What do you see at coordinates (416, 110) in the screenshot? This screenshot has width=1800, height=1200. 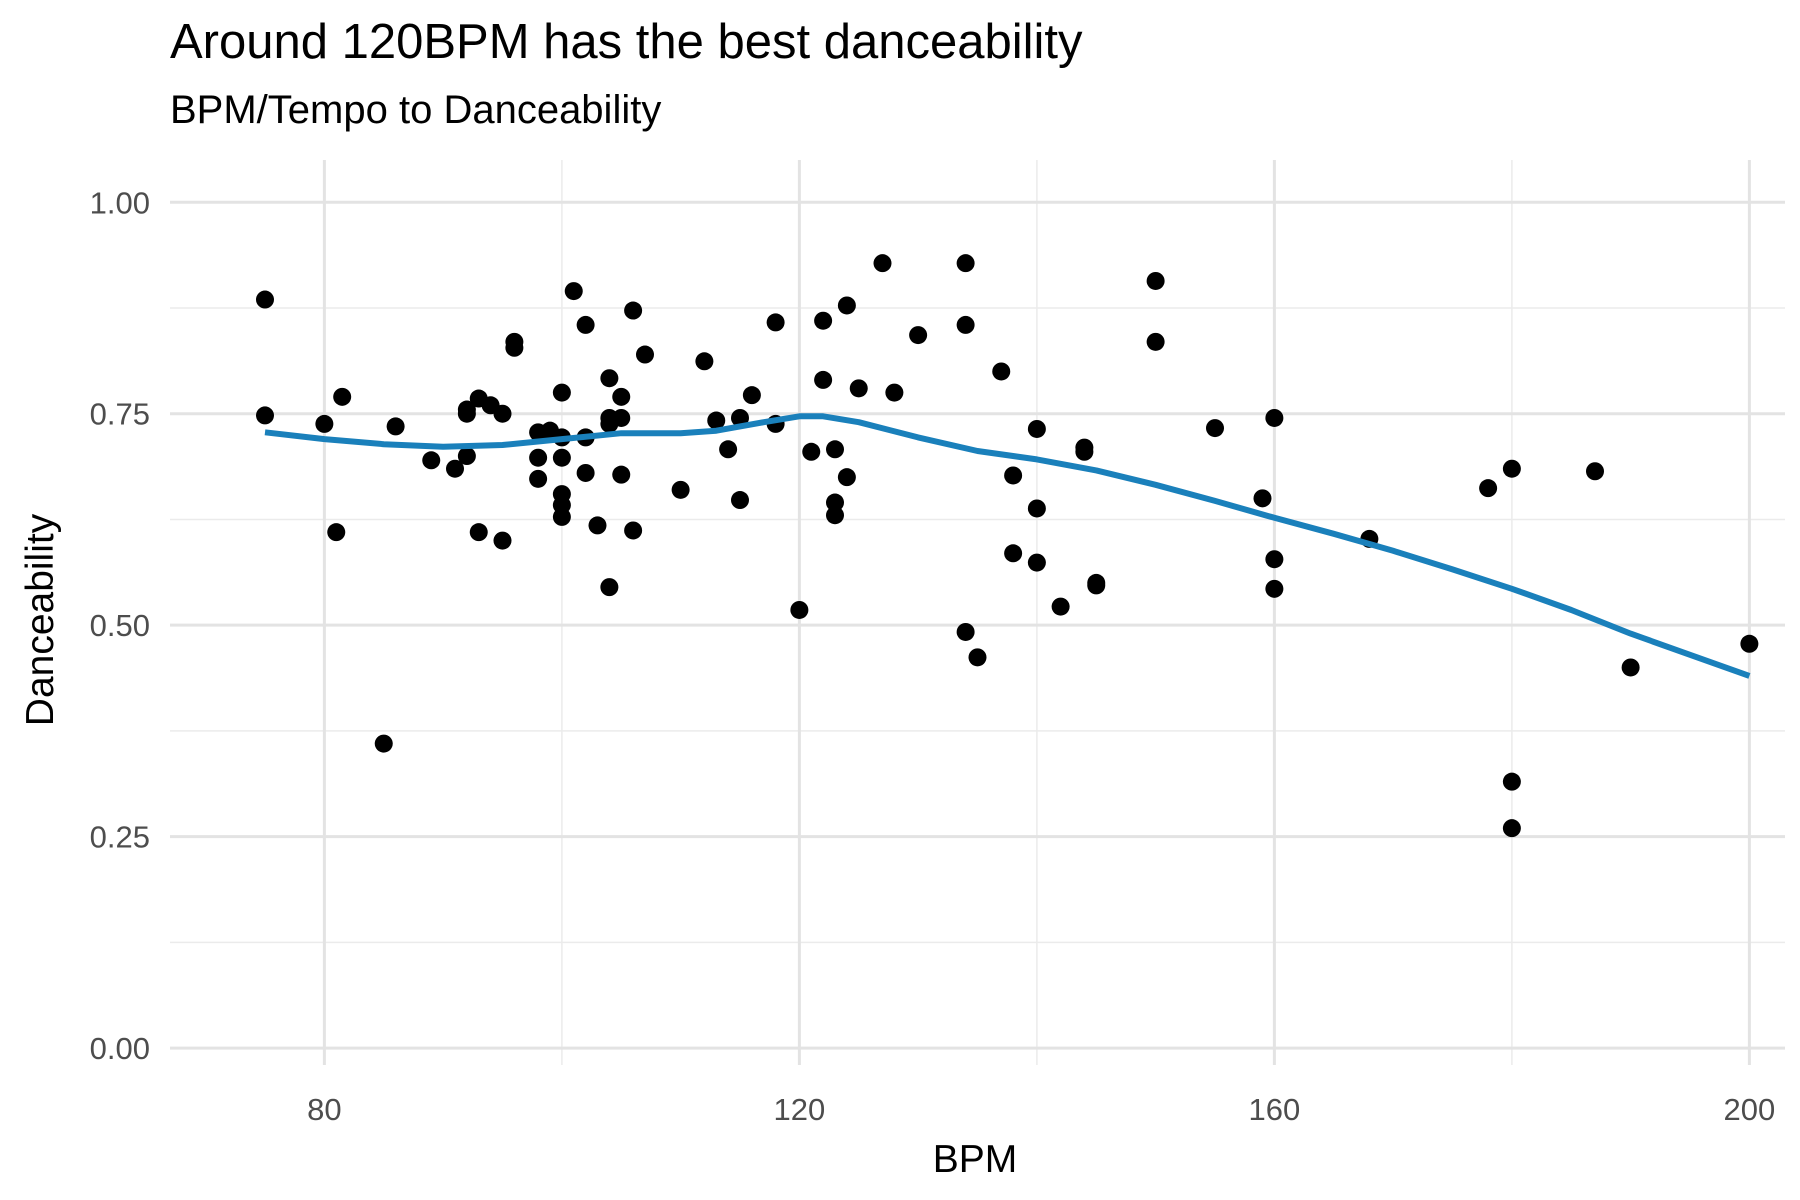 I see `chart-subtitle: BPM/Tempo to Danceability` at bounding box center [416, 110].